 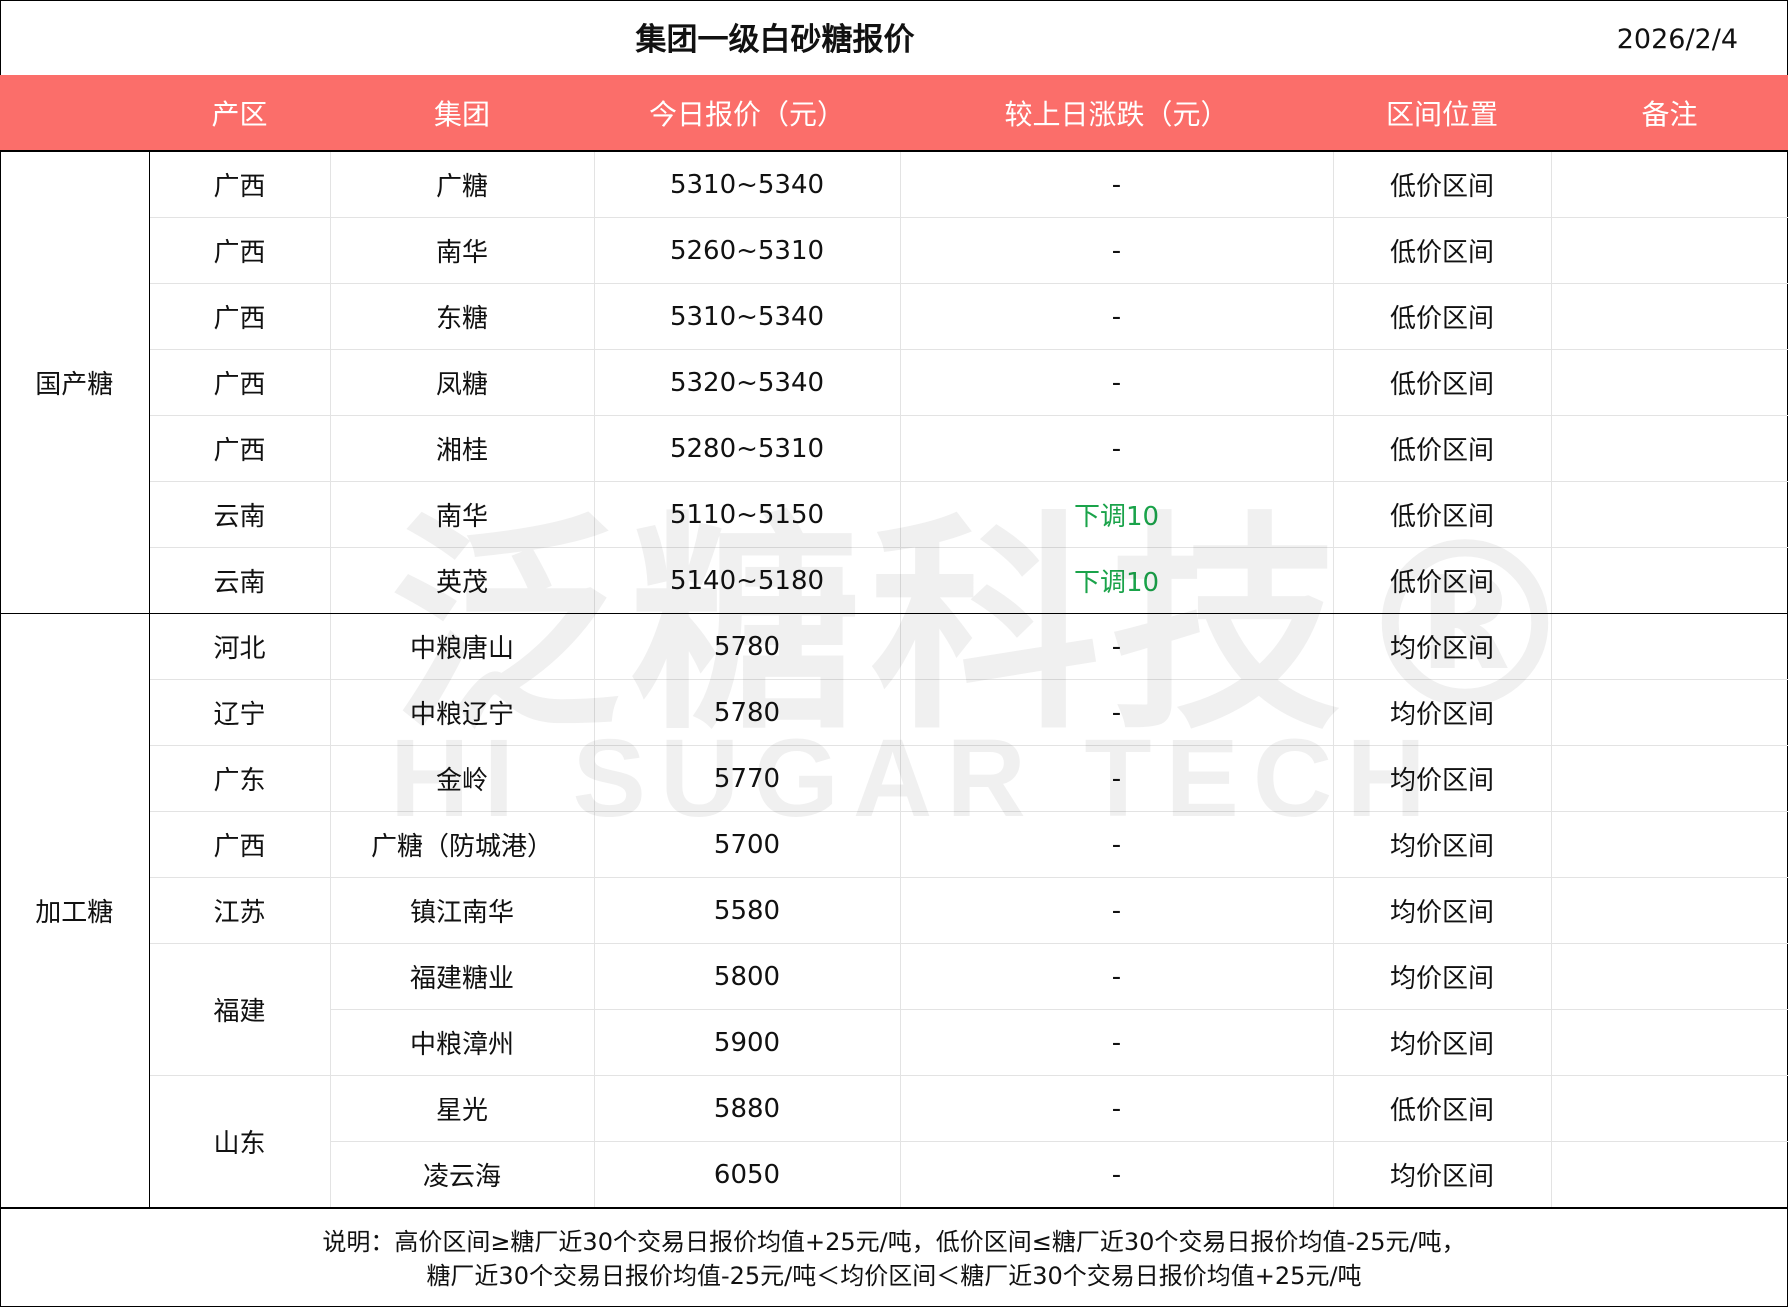 What do you see at coordinates (747, 976) in the screenshot?
I see `price-cell: 5800` at bounding box center [747, 976].